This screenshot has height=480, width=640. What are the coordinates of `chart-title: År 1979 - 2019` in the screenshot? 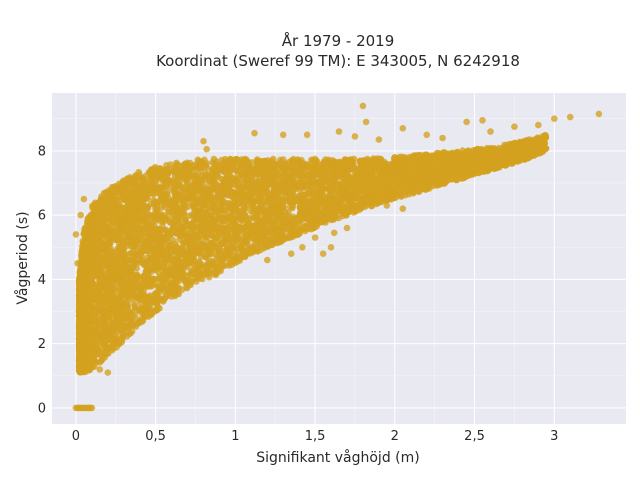 It's located at (338, 40).